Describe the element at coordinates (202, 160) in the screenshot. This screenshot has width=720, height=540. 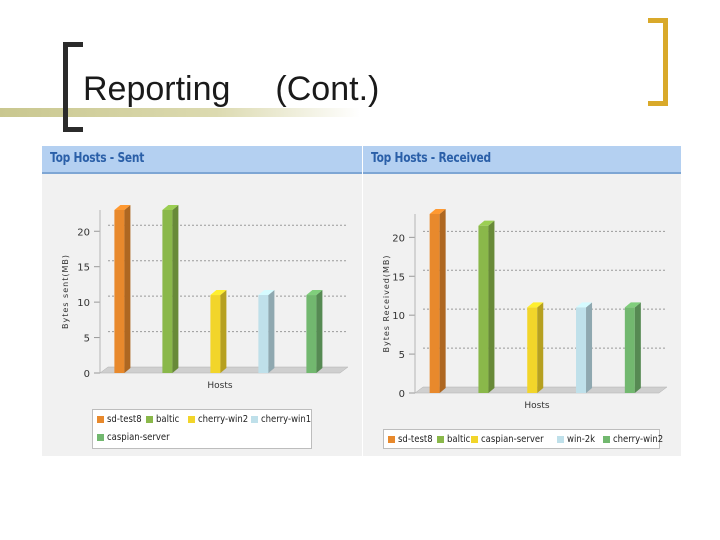
I see `sent-panel-header: Top Hosts - Sent` at that location.